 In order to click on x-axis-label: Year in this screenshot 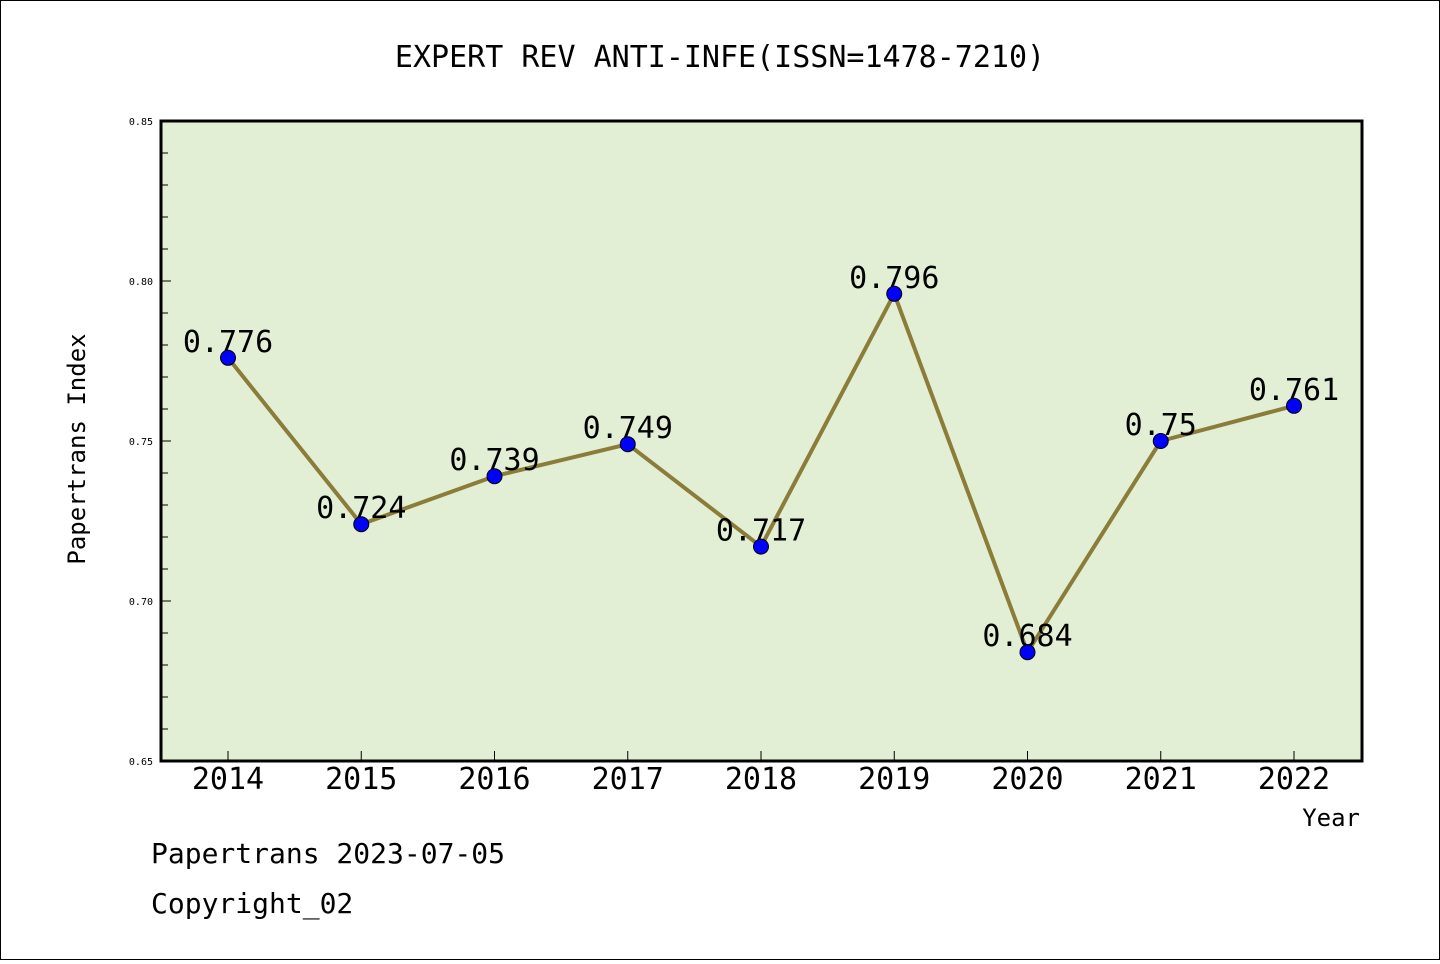, I will do `click(1331, 818)`.